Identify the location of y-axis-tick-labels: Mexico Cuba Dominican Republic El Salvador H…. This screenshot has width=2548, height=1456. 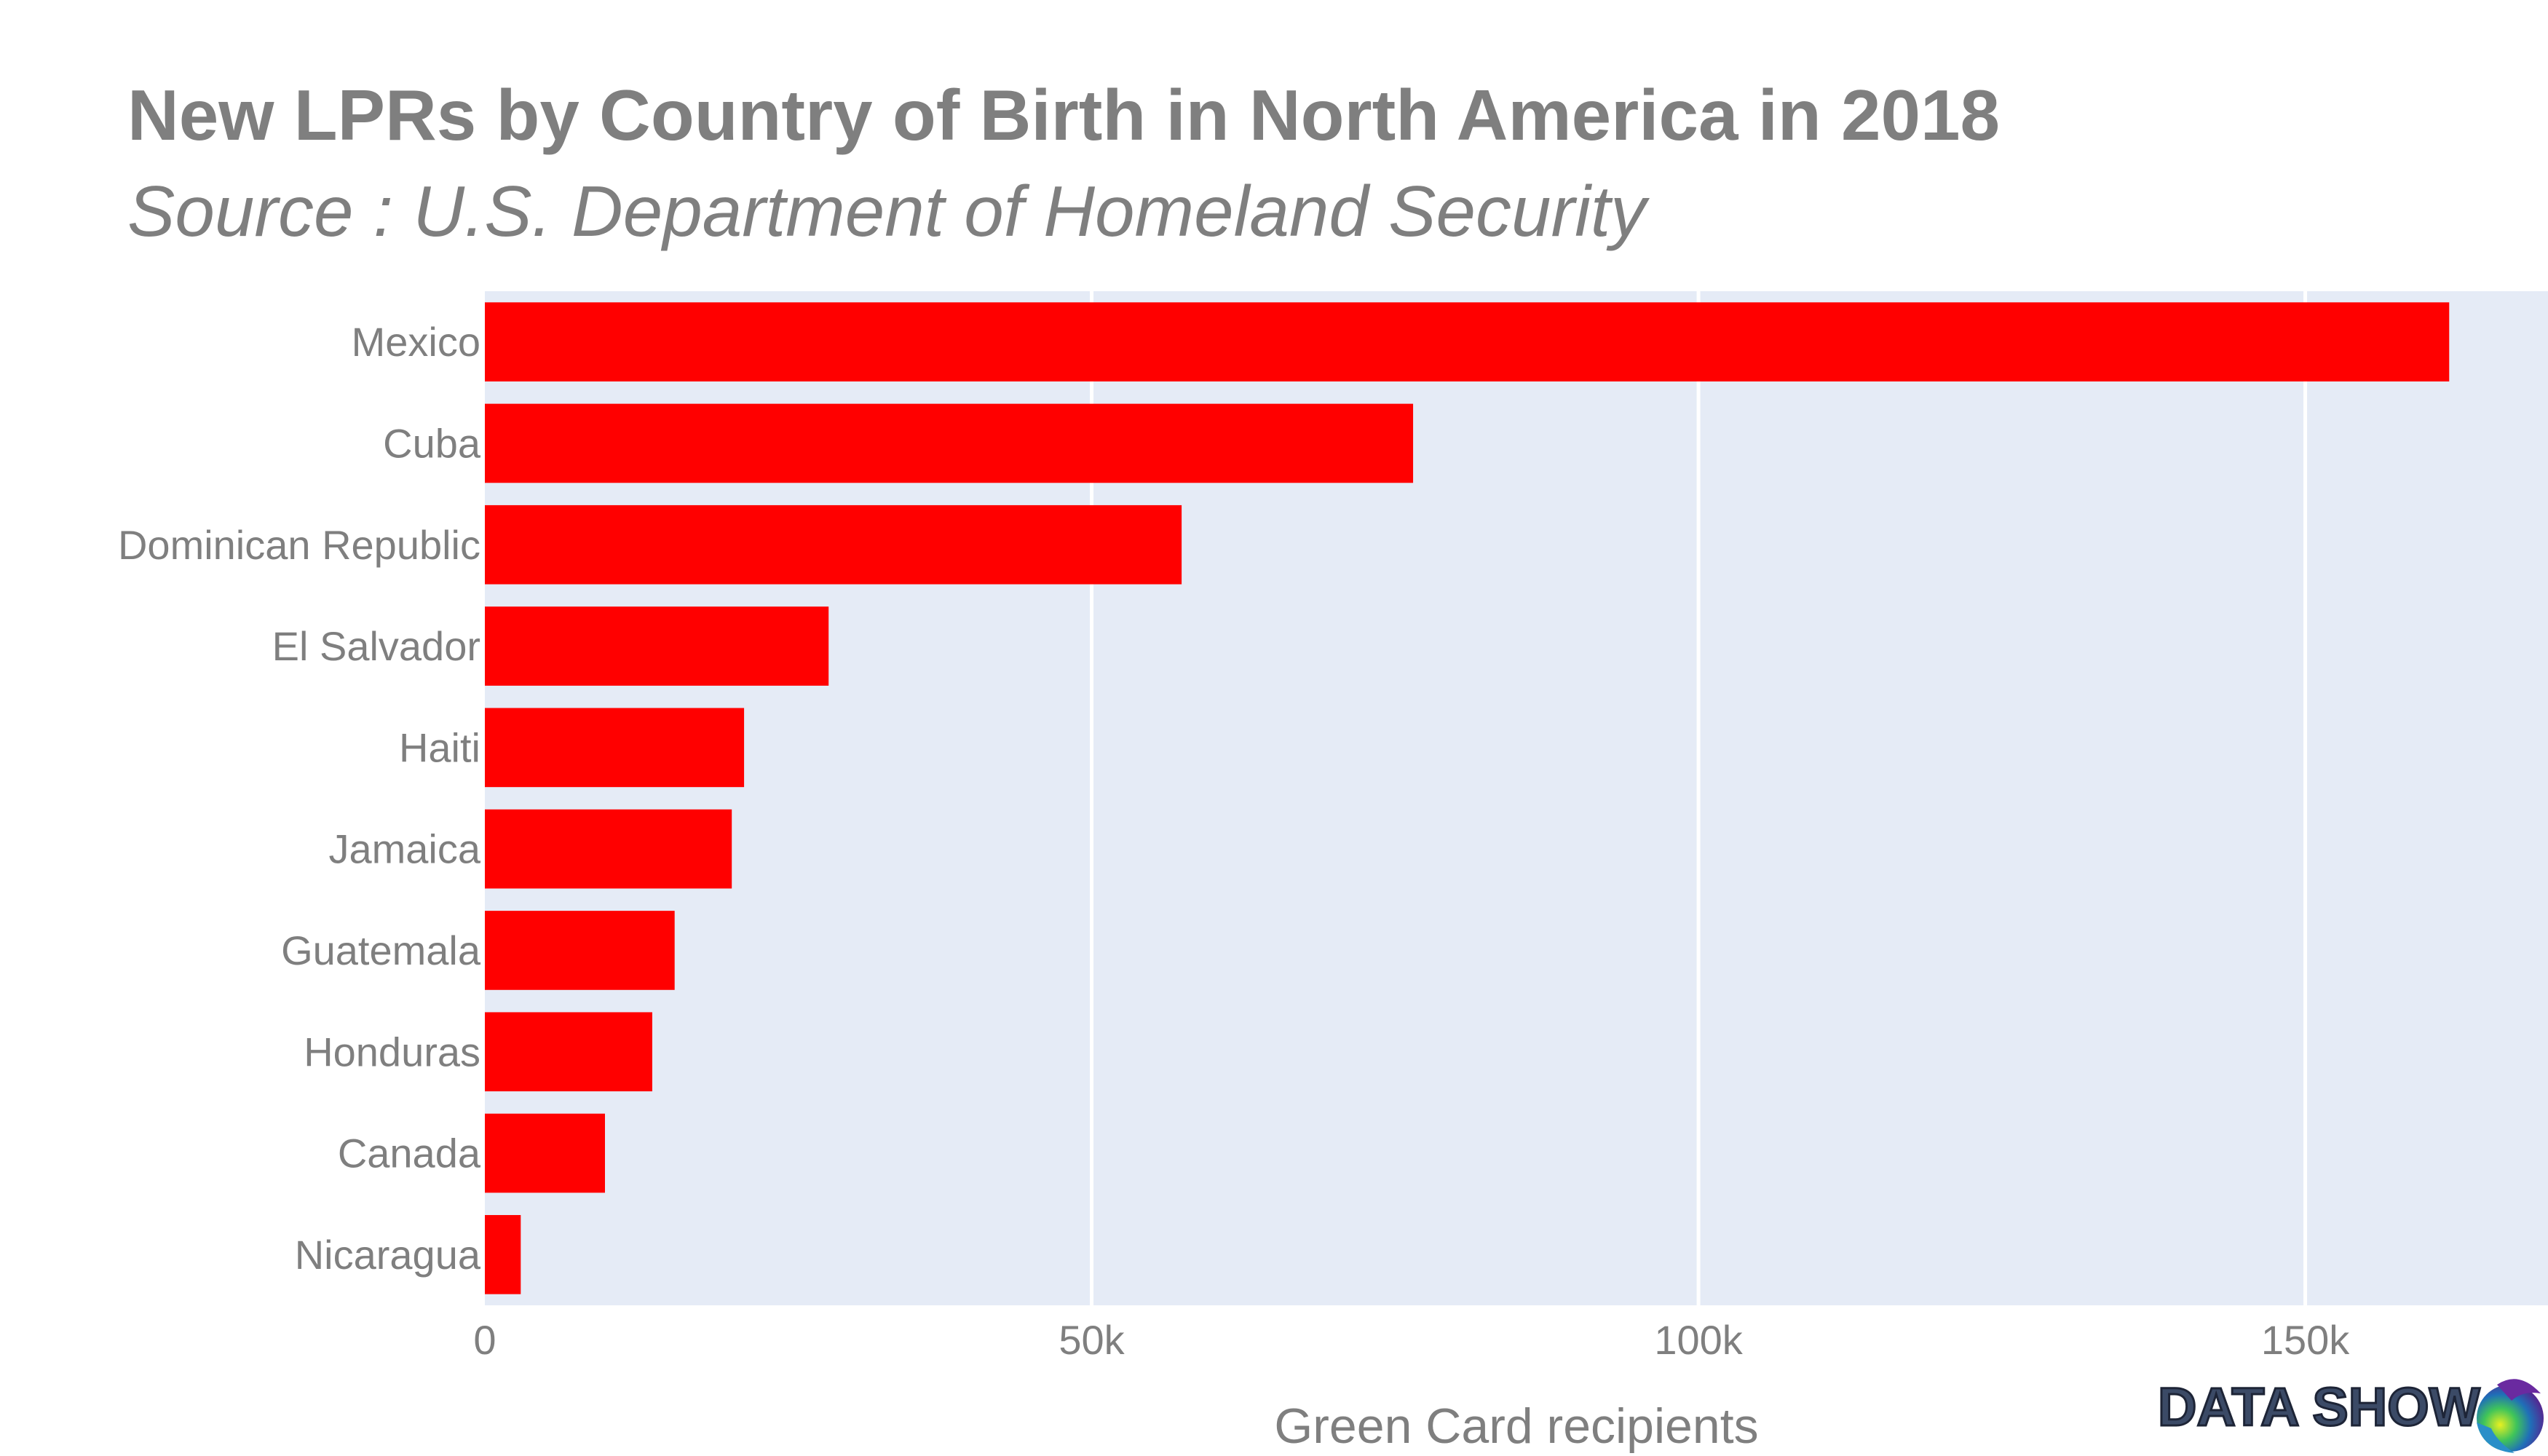
(299, 798).